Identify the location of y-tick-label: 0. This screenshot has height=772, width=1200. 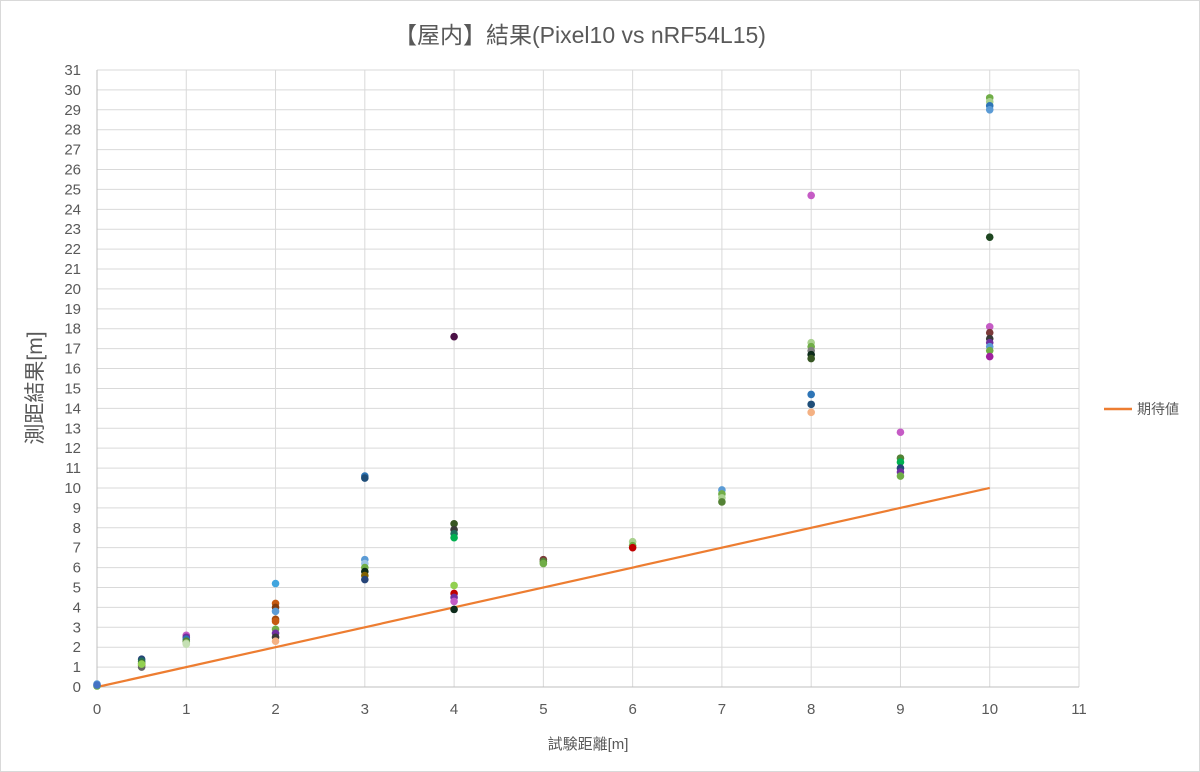
(77, 687).